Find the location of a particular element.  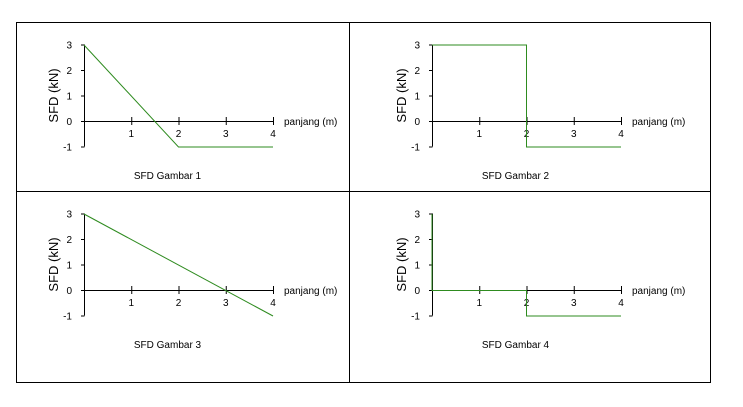

chart-caption: SFD Gambar 1 is located at coordinates (168, 176).